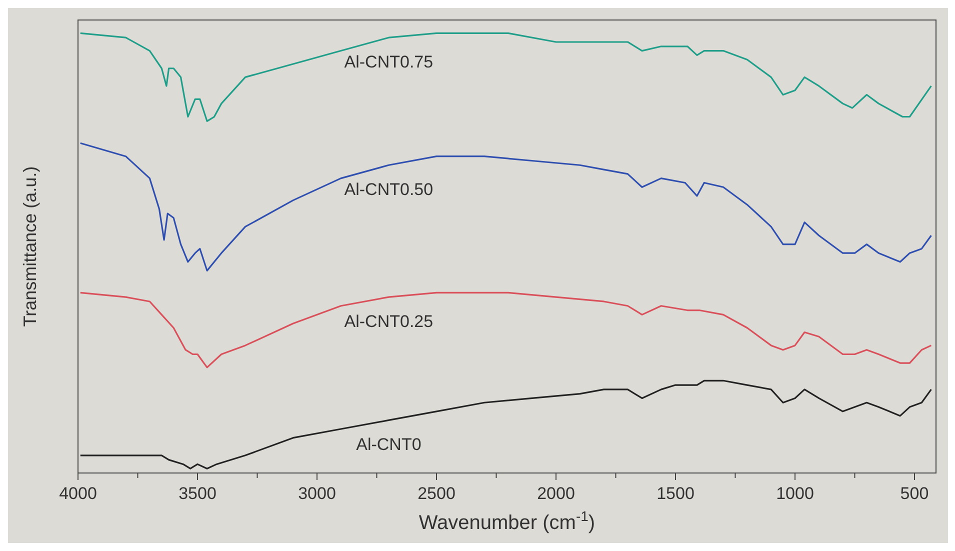  What do you see at coordinates (197, 493) in the screenshot?
I see `x-tick-label: 3500` at bounding box center [197, 493].